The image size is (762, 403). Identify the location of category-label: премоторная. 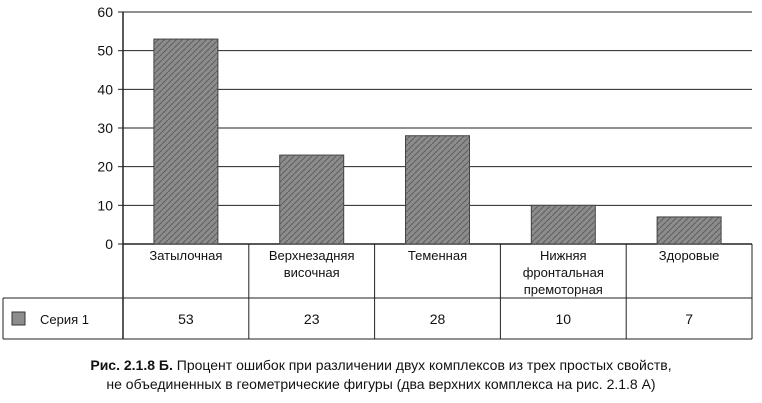
(563, 289).